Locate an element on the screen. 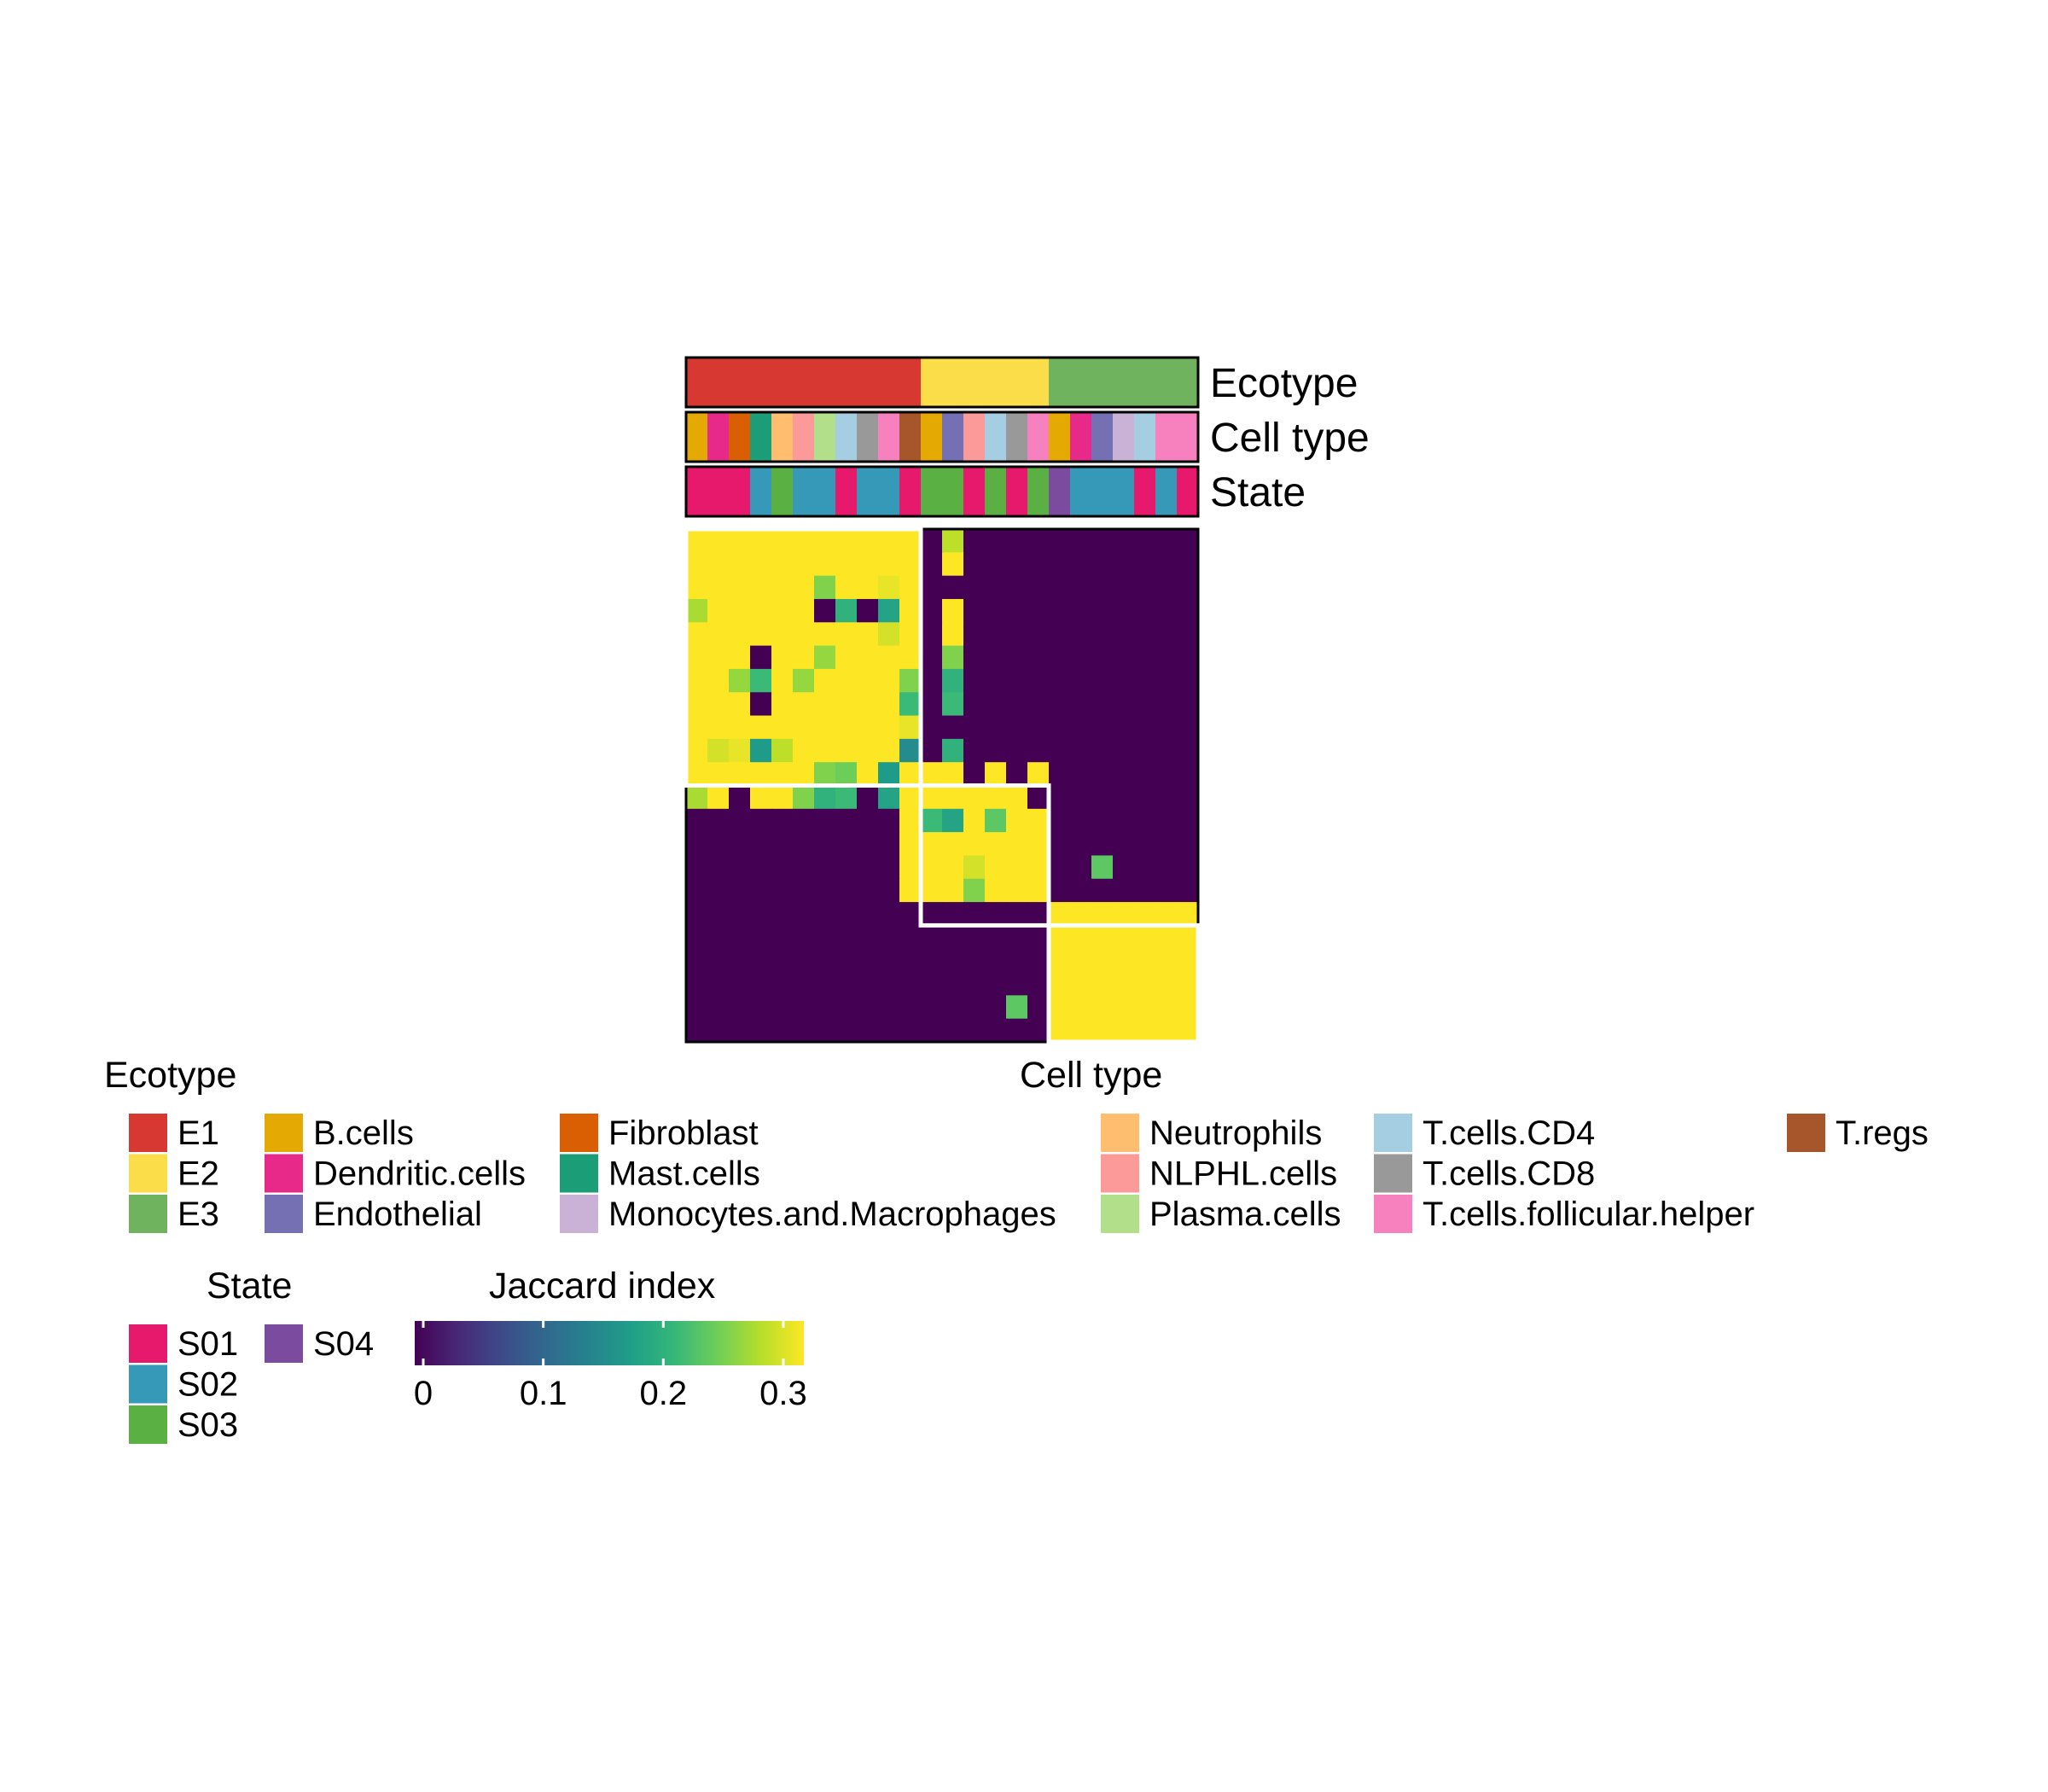 This screenshot has width=2048, height=1792. legend-label: Monocytes.and.Macrophages is located at coordinates (832, 1214).